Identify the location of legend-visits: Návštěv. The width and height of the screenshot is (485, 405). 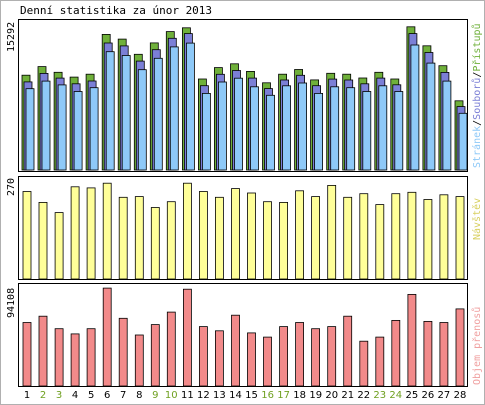
(477, 219).